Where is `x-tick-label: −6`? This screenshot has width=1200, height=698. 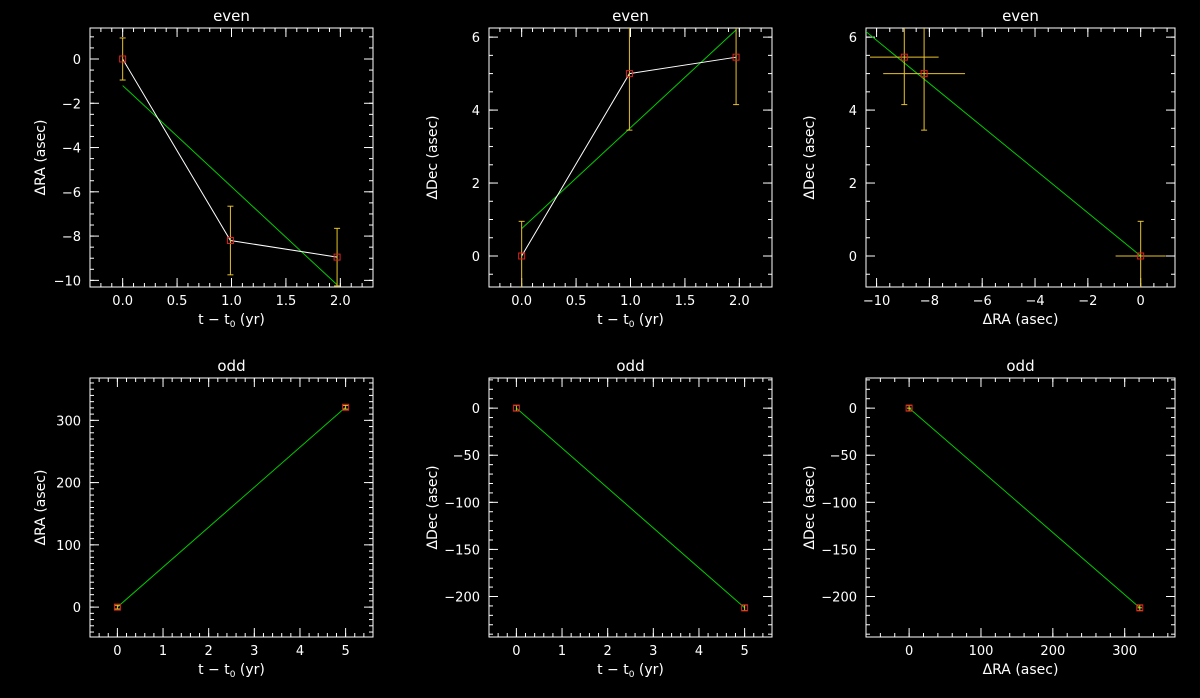 x-tick-label: −6 is located at coordinates (982, 301).